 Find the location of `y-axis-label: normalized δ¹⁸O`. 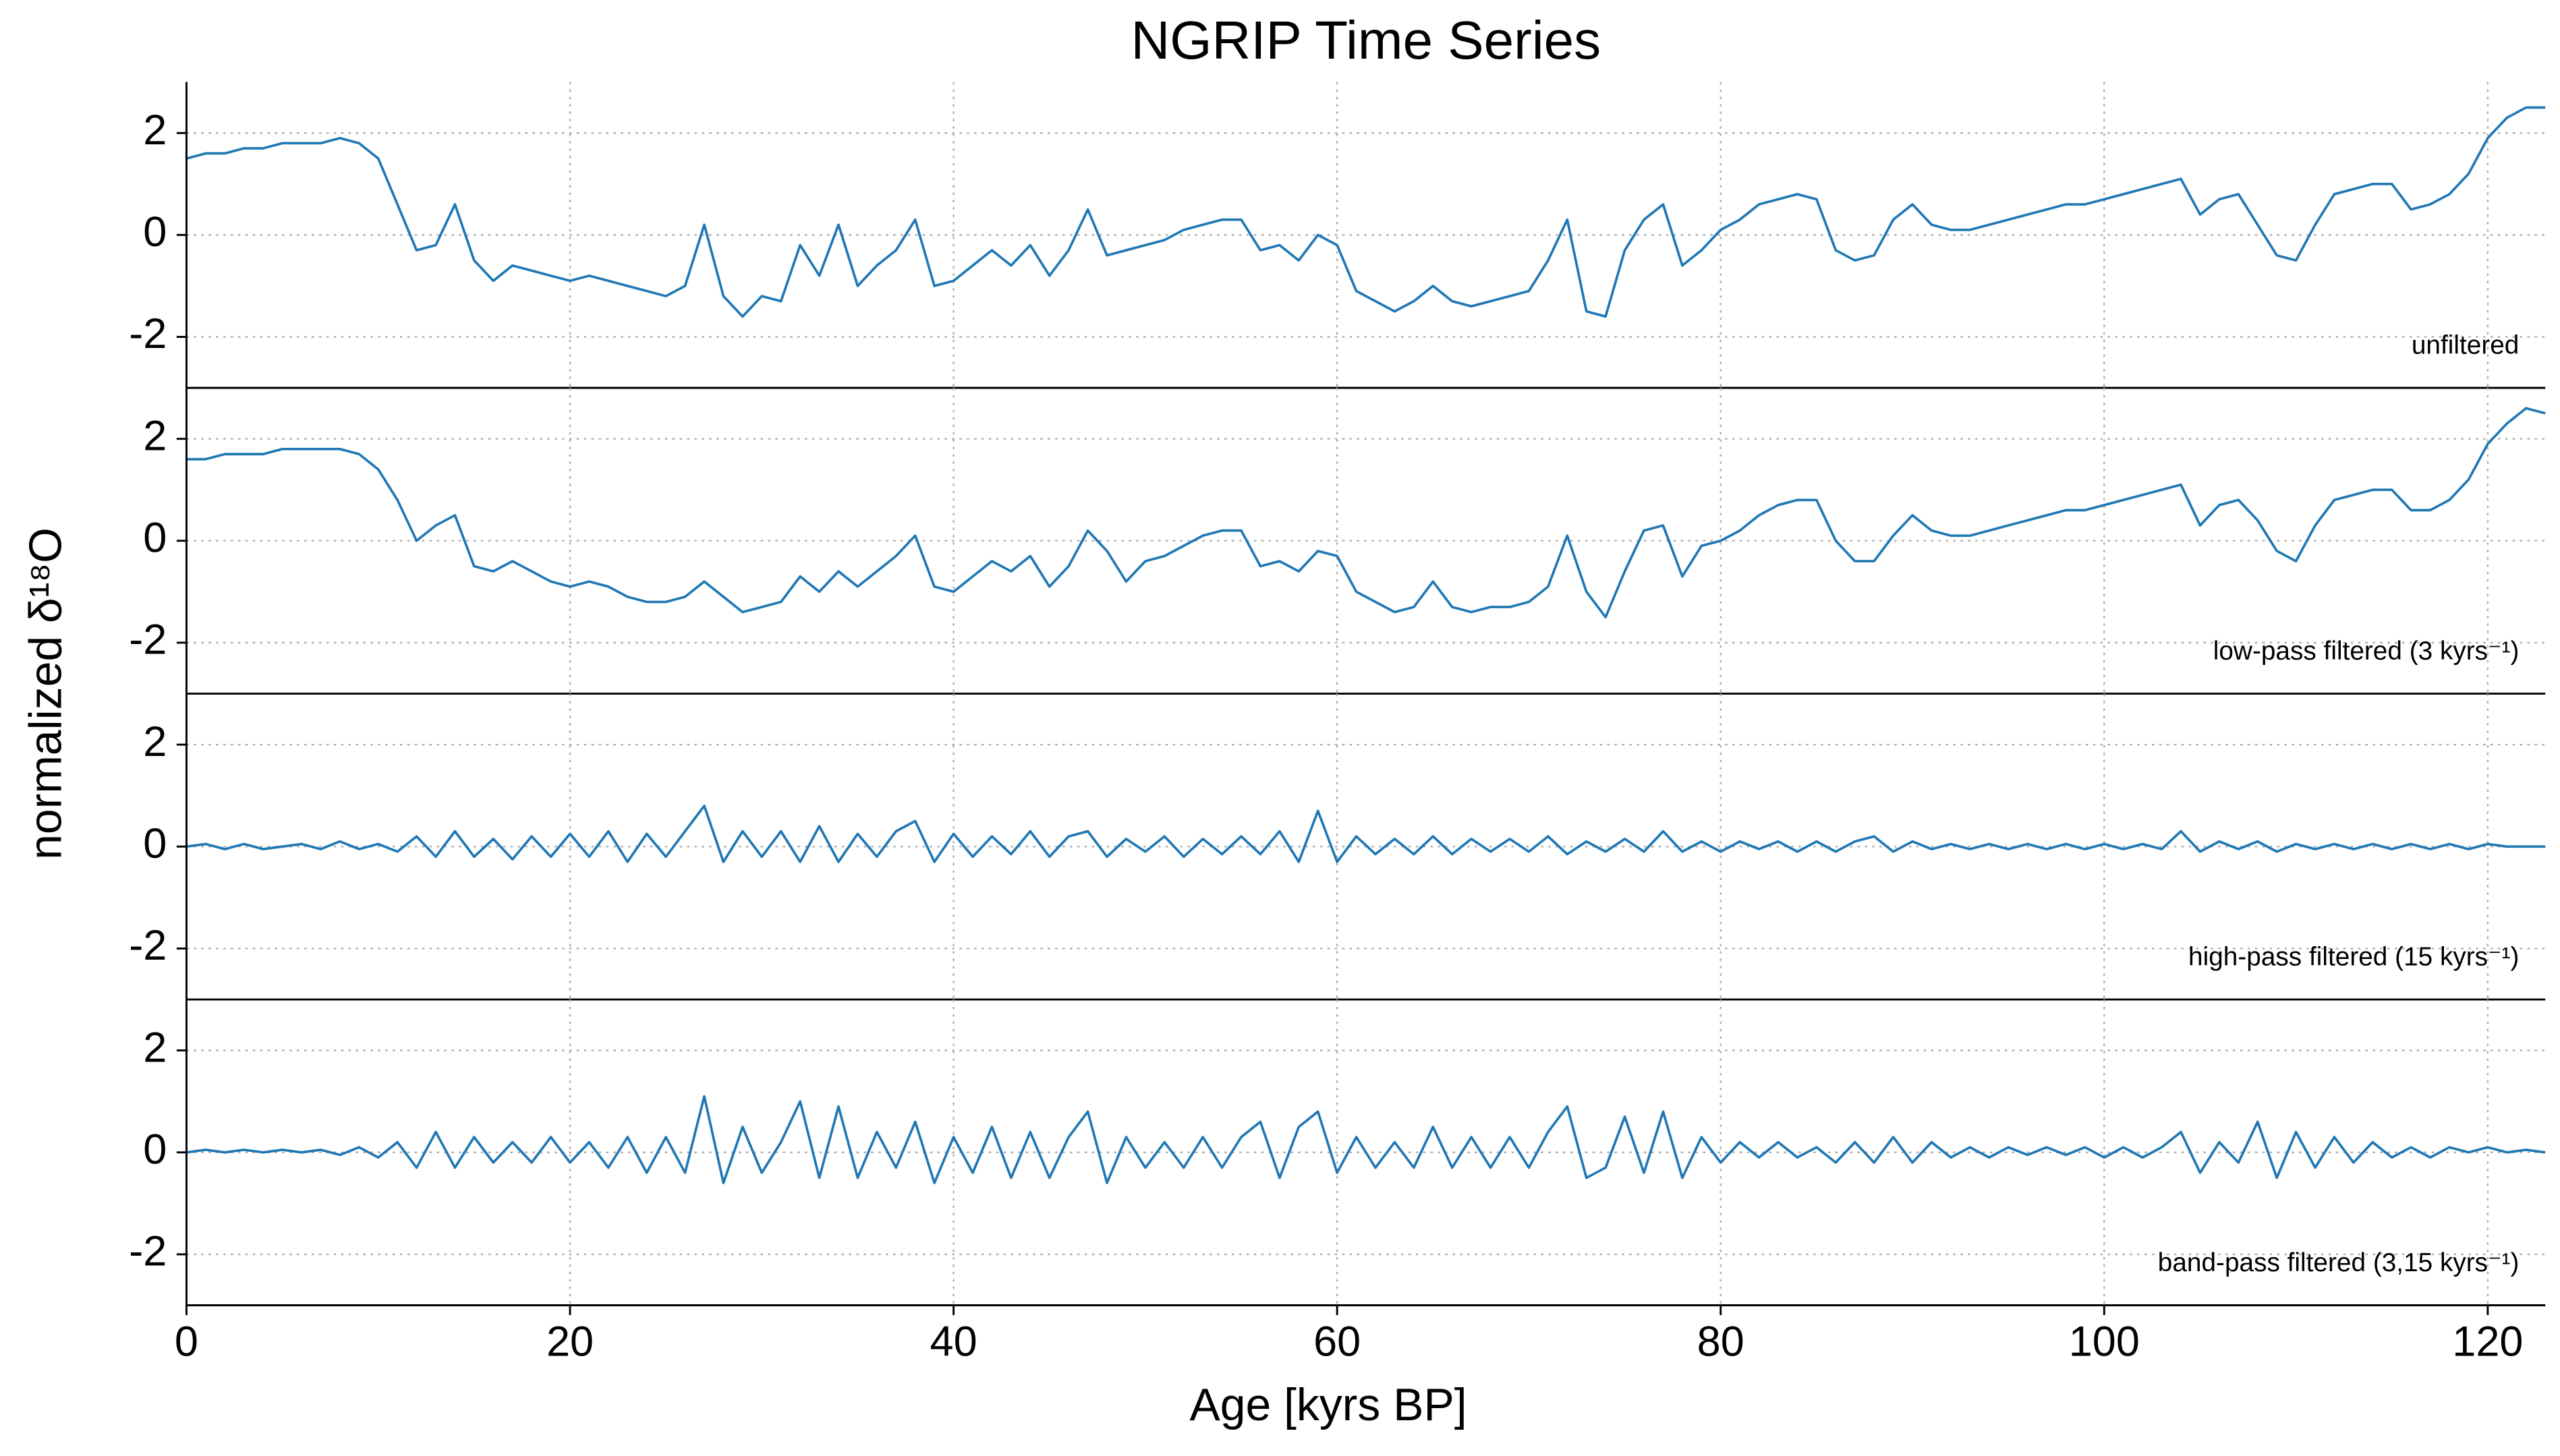

y-axis-label: normalized δ¹⁸O is located at coordinates (46, 693).